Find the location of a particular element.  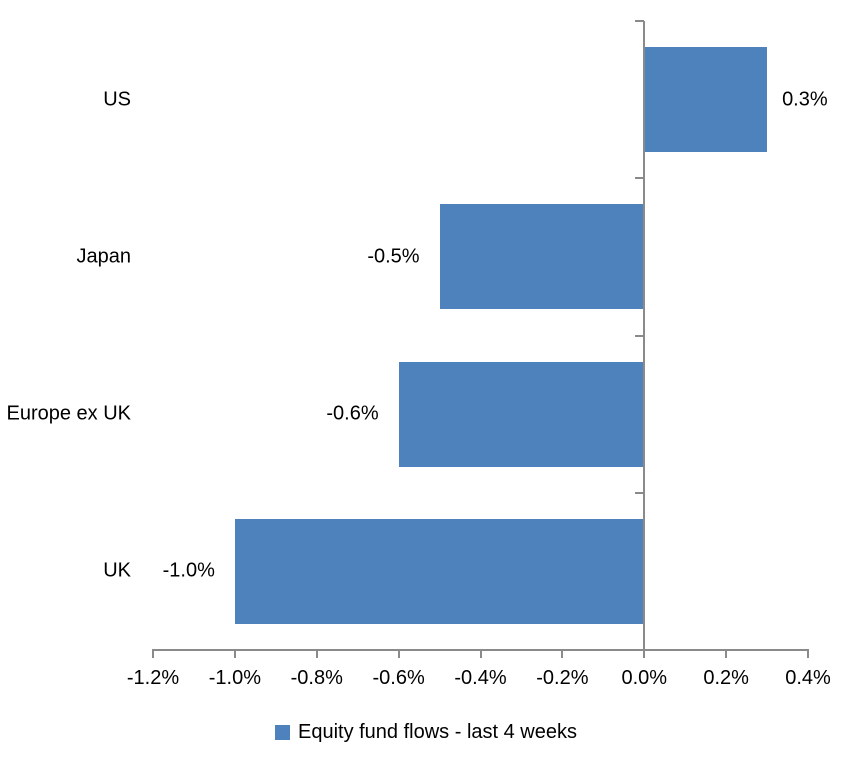

data-label: 0.3% is located at coordinates (805, 99).